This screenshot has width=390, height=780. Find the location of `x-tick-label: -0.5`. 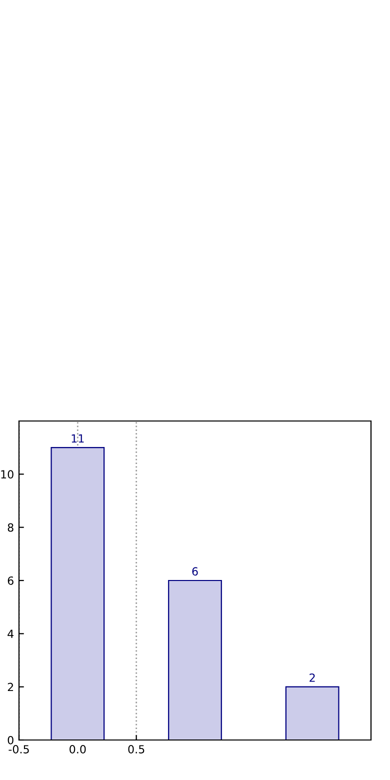

x-tick-label: -0.5 is located at coordinates (18, 749).